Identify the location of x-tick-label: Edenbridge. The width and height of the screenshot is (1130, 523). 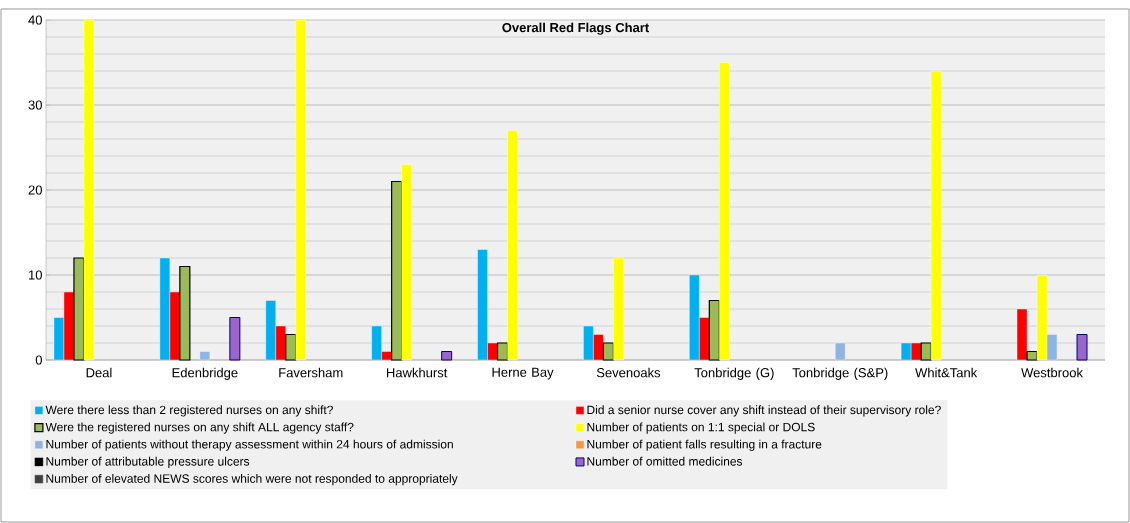
(205, 373).